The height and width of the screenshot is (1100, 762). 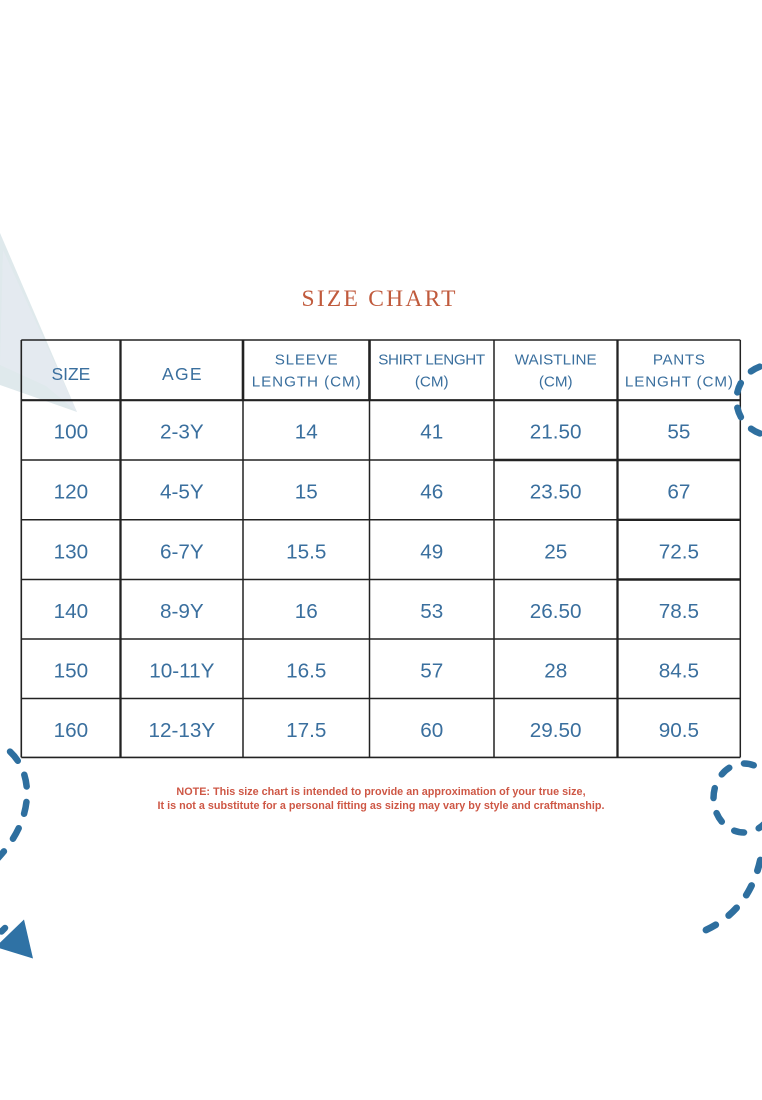 What do you see at coordinates (71, 492) in the screenshot?
I see `svg-text: 120` at bounding box center [71, 492].